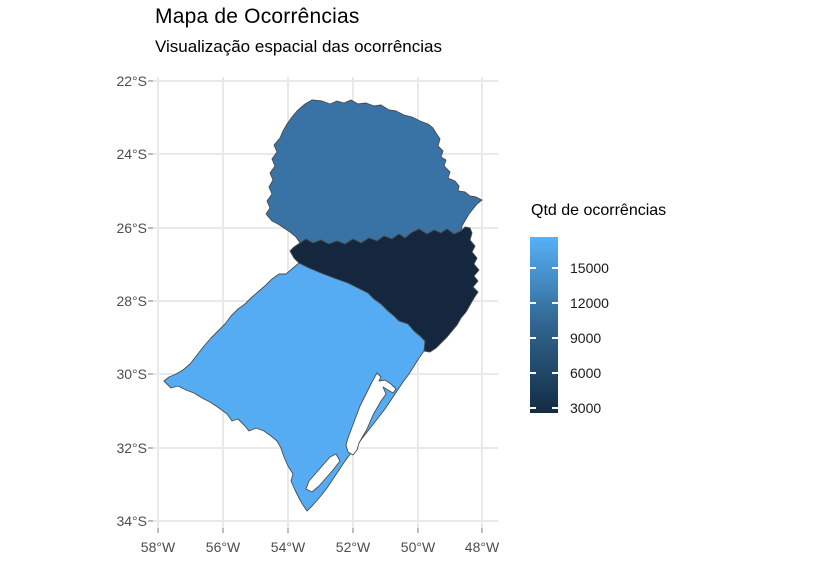  I want to click on gridline-vertical-58w, so click(158, 302).